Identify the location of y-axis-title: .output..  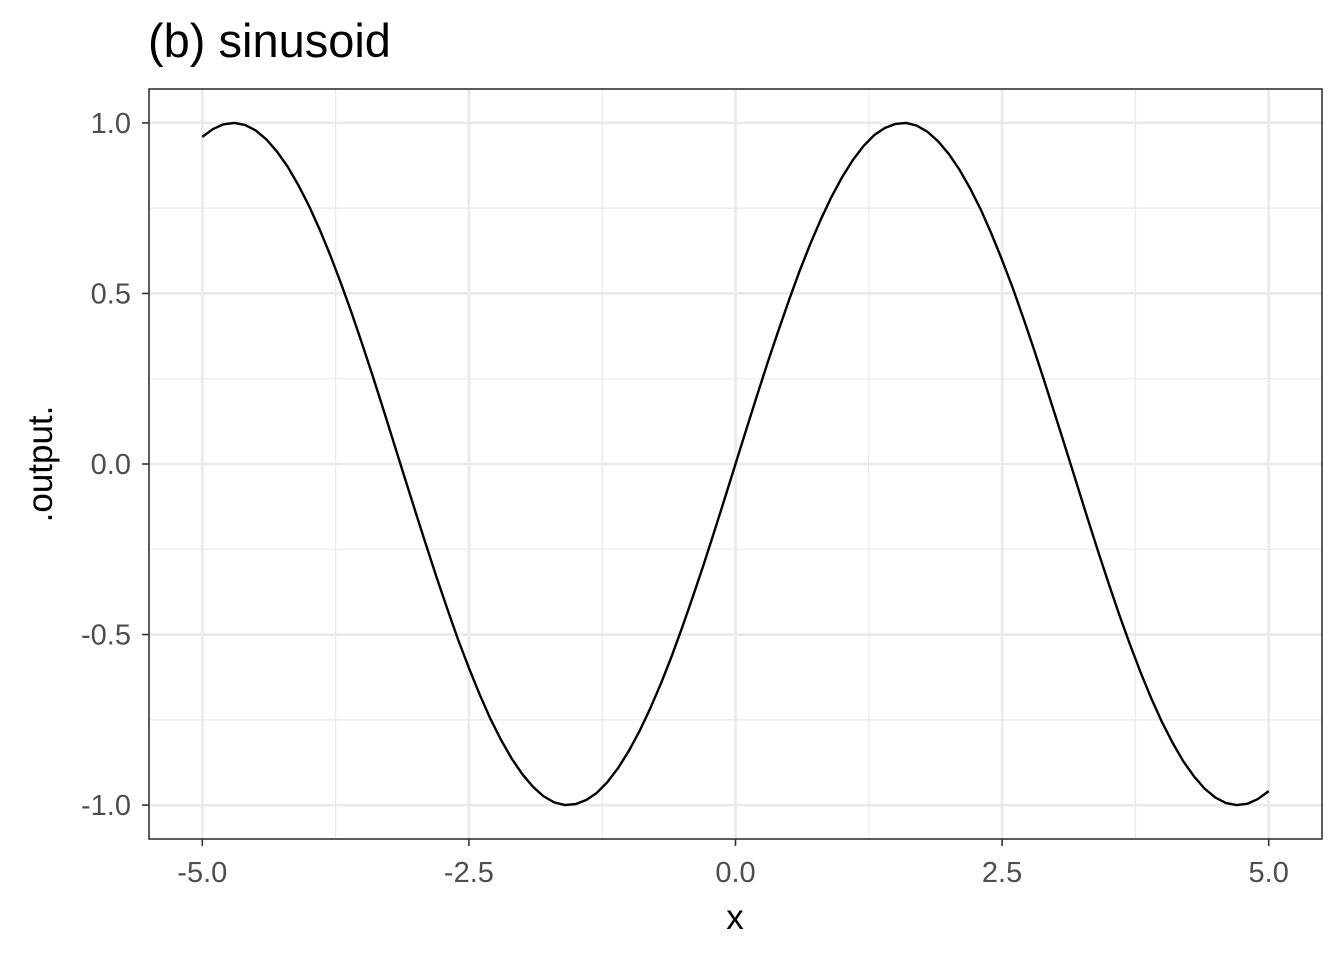
(40, 464).